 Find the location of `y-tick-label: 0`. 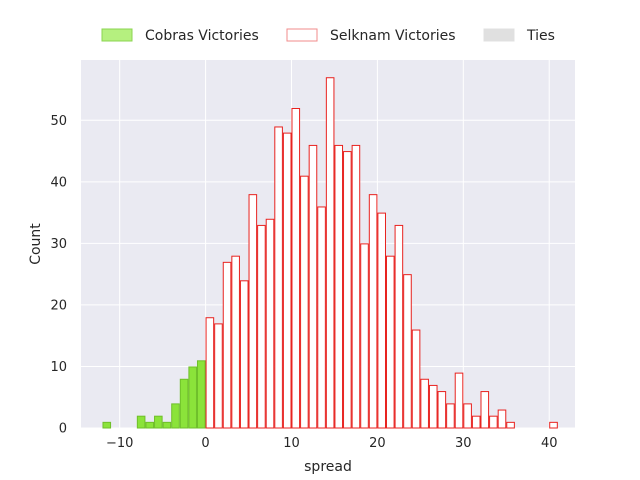

y-tick-label: 0 is located at coordinates (63, 429).